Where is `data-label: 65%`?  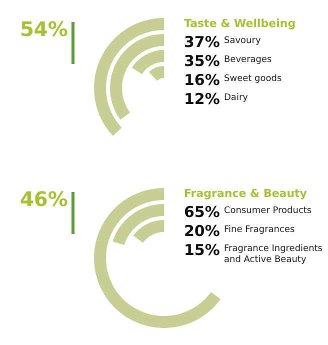 data-label: 65% is located at coordinates (202, 212).